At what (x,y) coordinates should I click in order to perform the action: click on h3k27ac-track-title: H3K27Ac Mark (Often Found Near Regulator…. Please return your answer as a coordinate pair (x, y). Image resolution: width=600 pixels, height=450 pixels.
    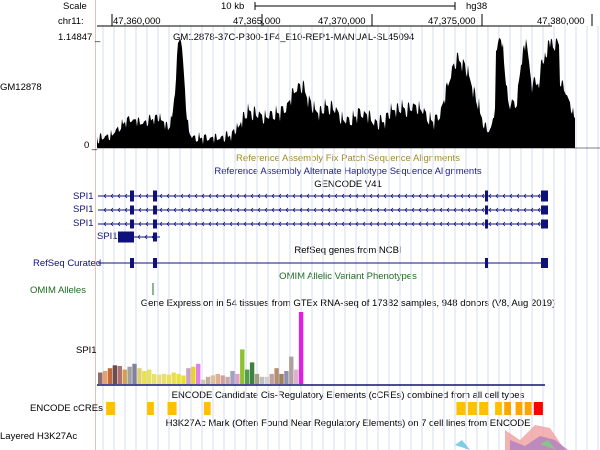
    Looking at the image, I should click on (348, 423).